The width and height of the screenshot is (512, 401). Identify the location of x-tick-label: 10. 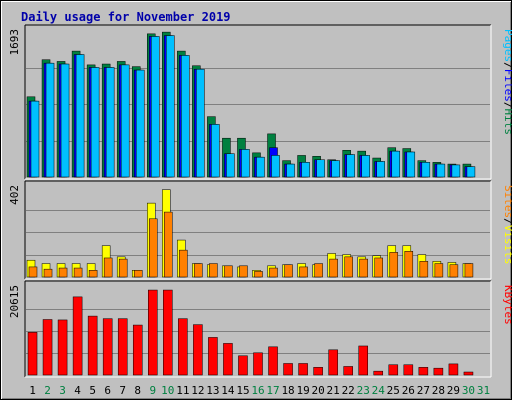
(167, 390).